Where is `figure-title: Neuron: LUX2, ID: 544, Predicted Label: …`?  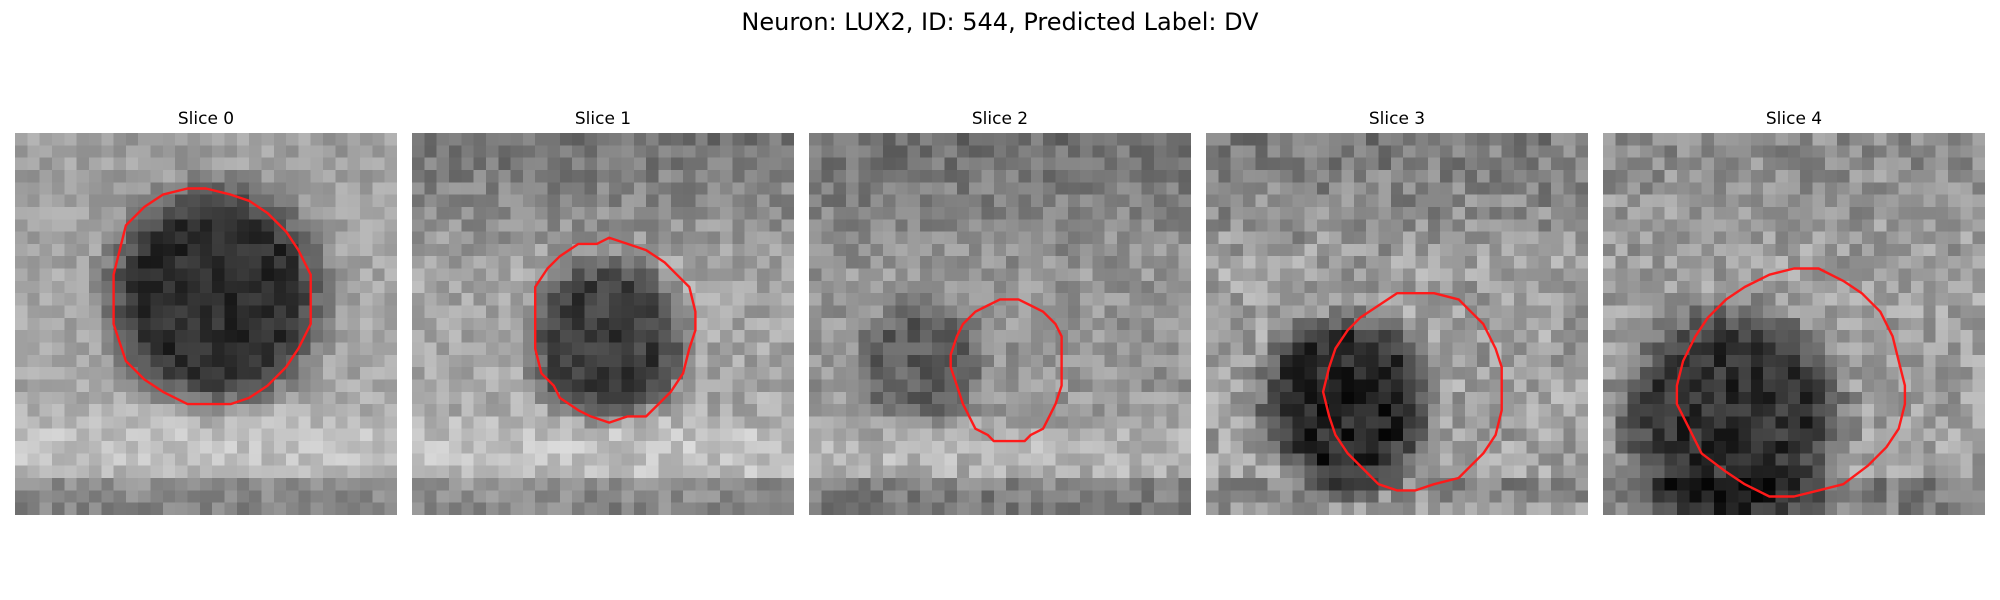
figure-title: Neuron: LUX2, ID: 544, Predicted Label: … is located at coordinates (1000, 22).